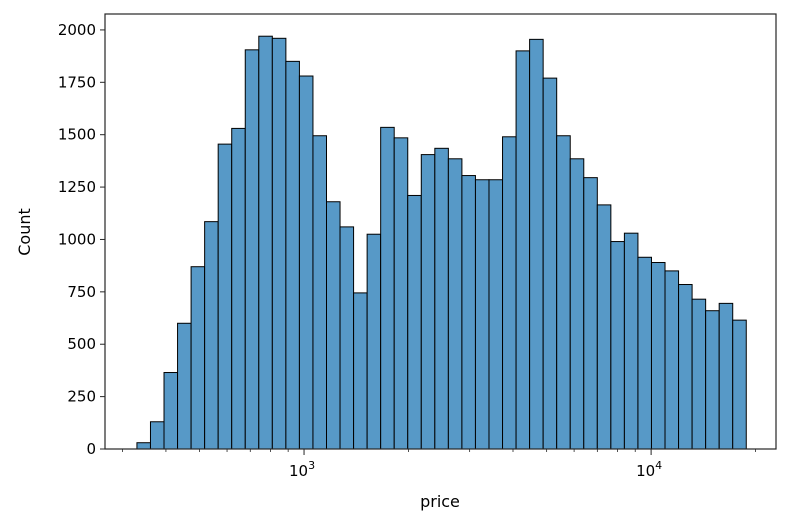  What do you see at coordinates (311, 465) in the screenshot?
I see `x-tick-exponent: 3` at bounding box center [311, 465].